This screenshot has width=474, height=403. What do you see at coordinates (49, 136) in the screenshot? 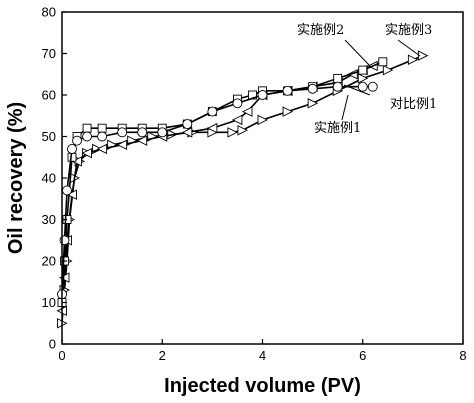
I see `y-tick-label: 50` at bounding box center [49, 136].